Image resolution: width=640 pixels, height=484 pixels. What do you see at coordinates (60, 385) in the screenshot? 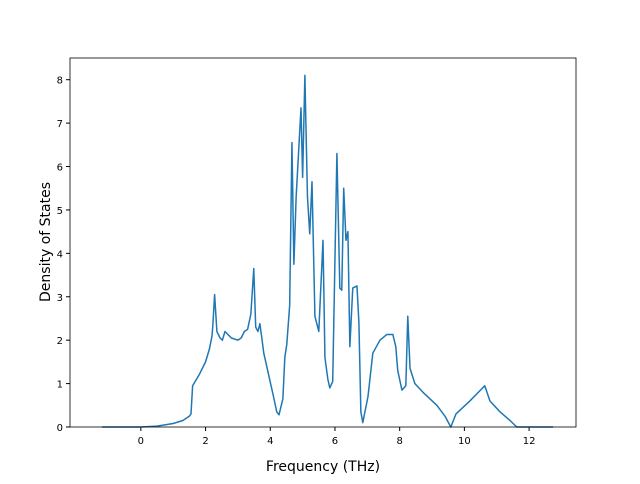
I see `y-tick-label: 1` at bounding box center [60, 385].